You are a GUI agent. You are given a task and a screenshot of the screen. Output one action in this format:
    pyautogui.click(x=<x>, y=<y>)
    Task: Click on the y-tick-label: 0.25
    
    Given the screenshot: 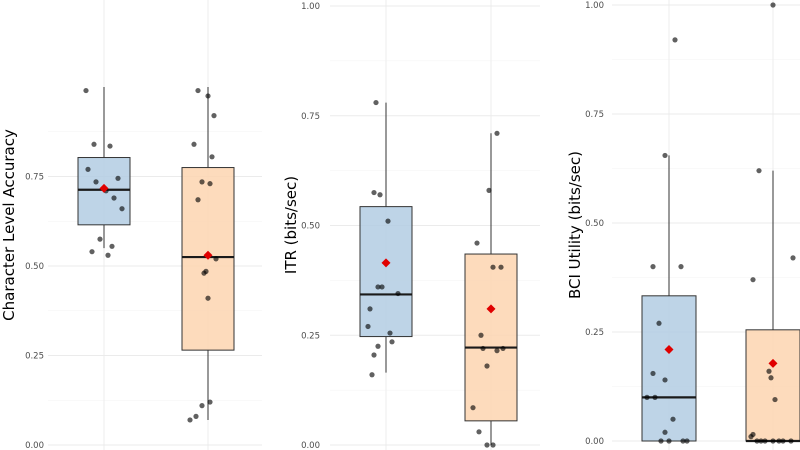 What is the action you would take?
    pyautogui.click(x=310, y=336)
    